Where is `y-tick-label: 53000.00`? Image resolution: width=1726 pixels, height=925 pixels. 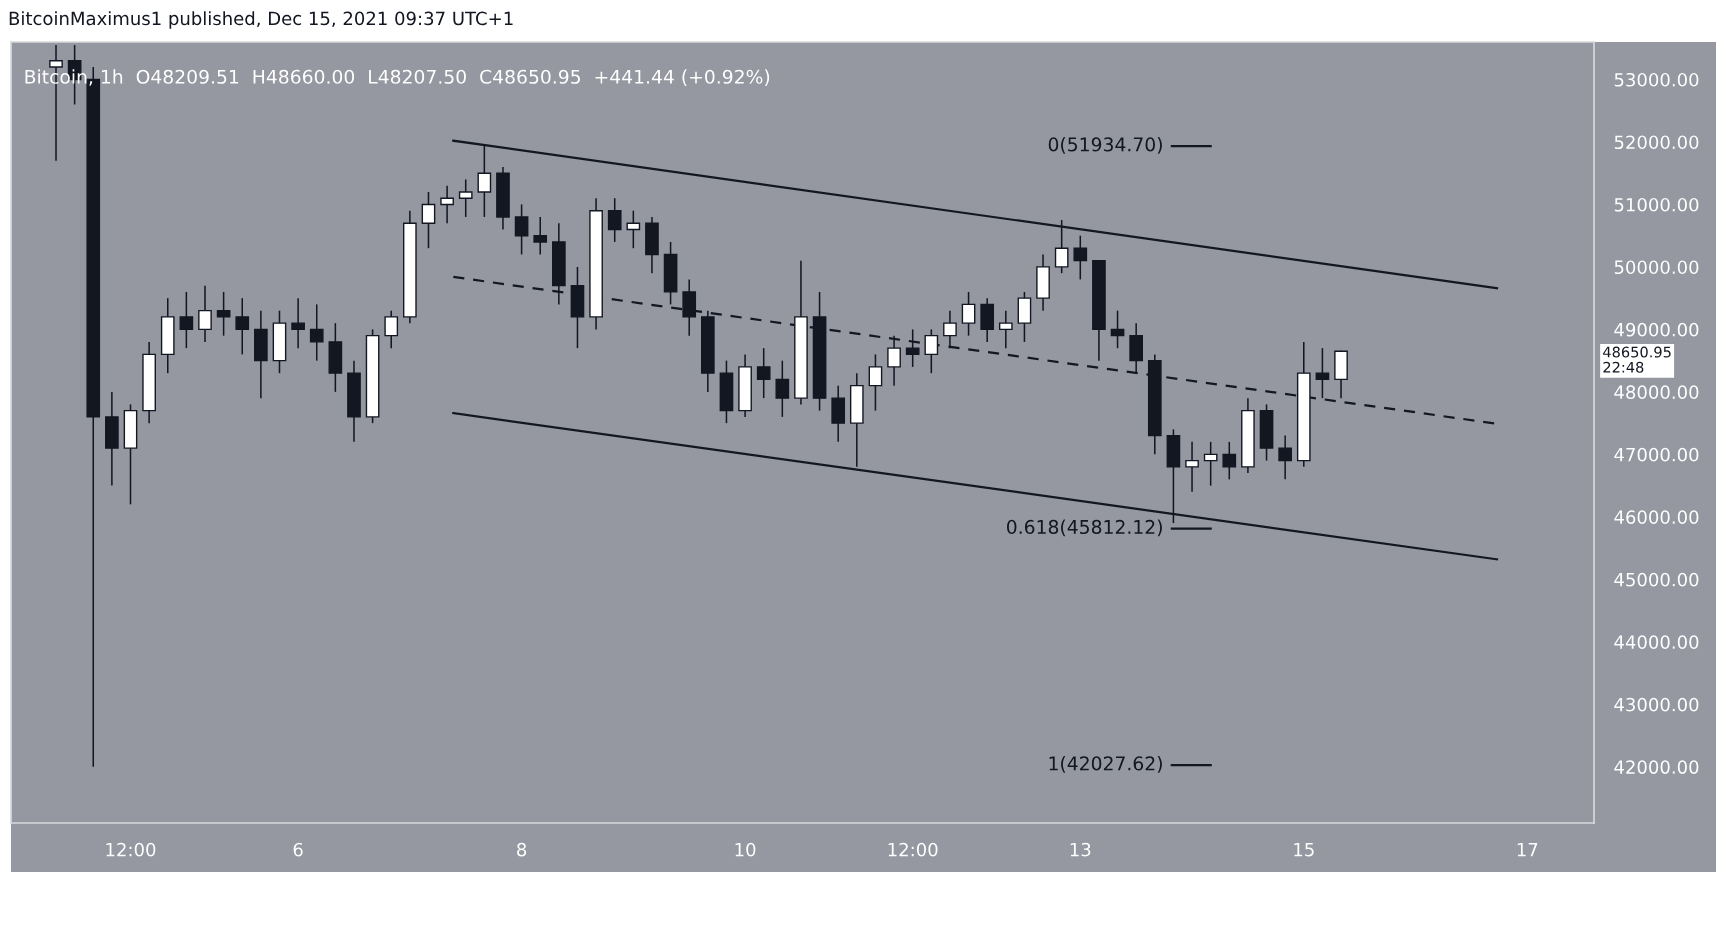
y-tick-label: 53000.00 is located at coordinates (1656, 79).